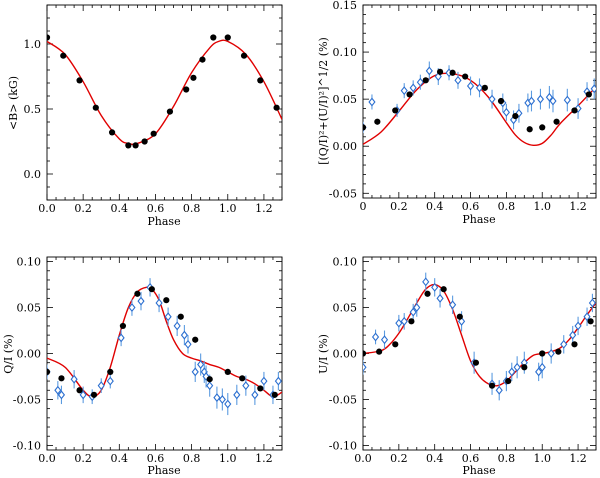 Image resolution: width=600 pixels, height=478 pixels. I want to click on x-tick-label: 0.2, so click(83, 458).